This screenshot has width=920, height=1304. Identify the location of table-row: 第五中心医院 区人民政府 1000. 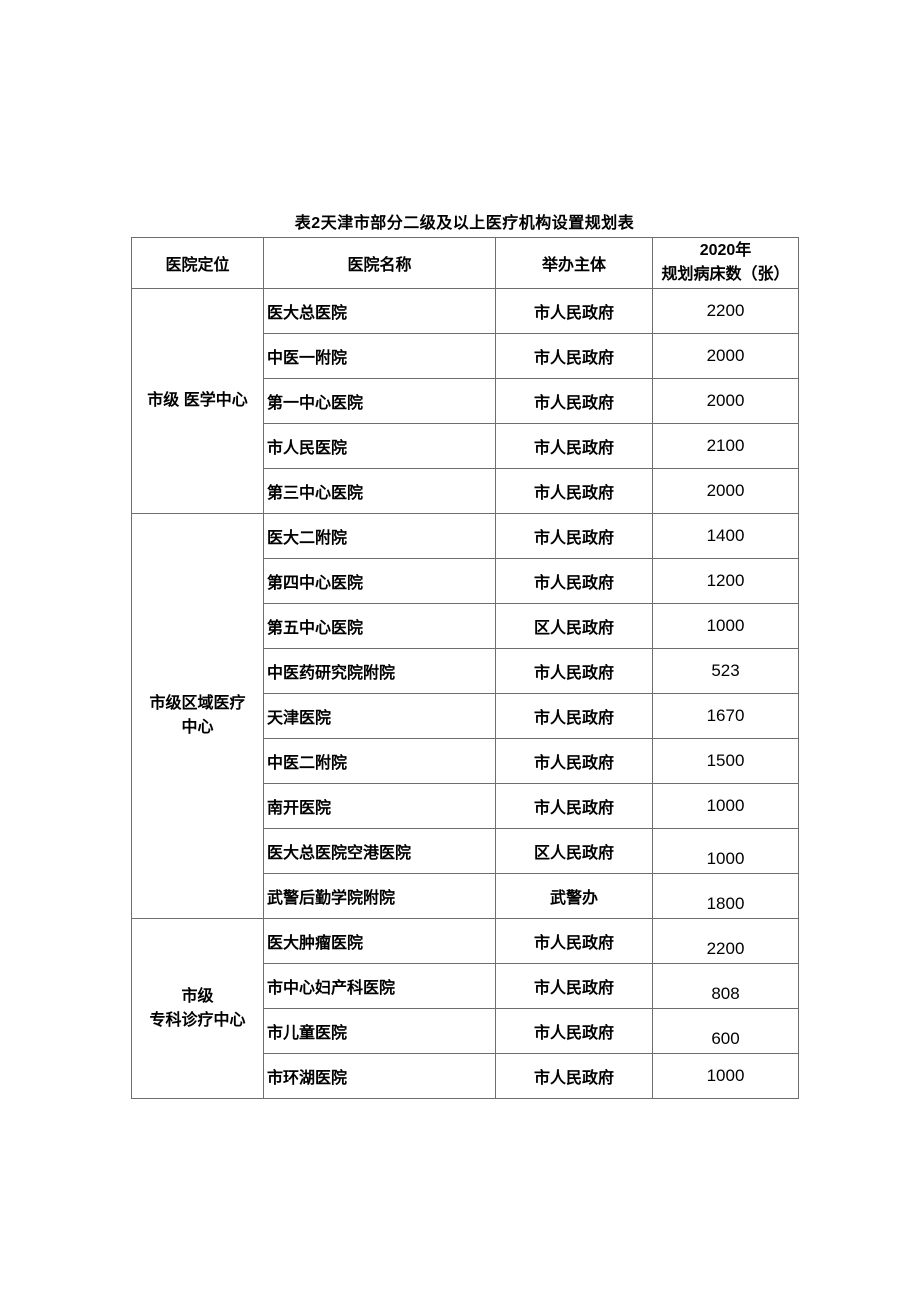
(465, 626).